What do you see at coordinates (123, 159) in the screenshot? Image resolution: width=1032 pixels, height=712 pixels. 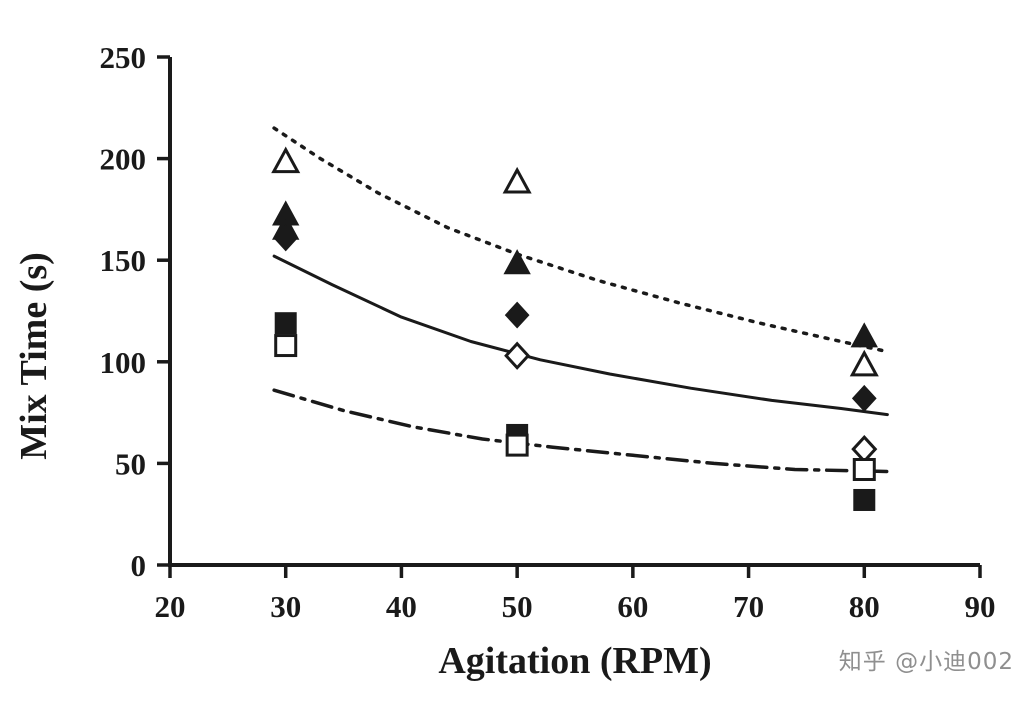 I see `y-tick-label: 200` at bounding box center [123, 159].